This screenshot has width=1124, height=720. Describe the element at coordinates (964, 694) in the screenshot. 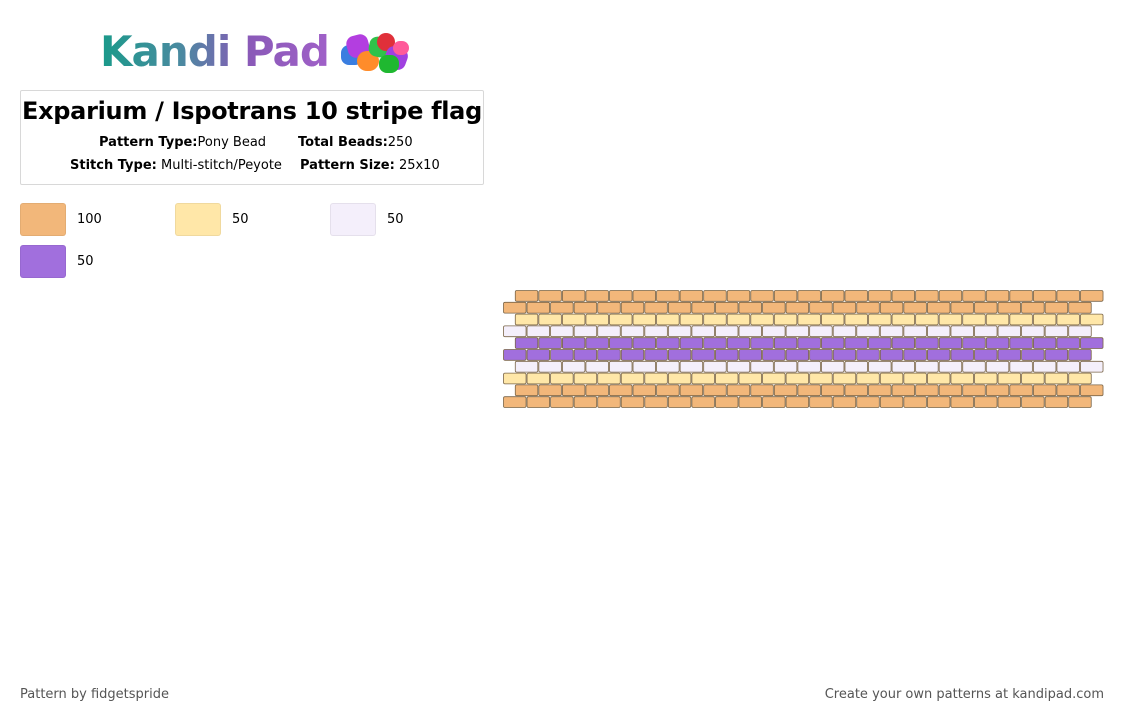

I see `create-patterns-link: Create your own patterns at kandipad.com` at that location.